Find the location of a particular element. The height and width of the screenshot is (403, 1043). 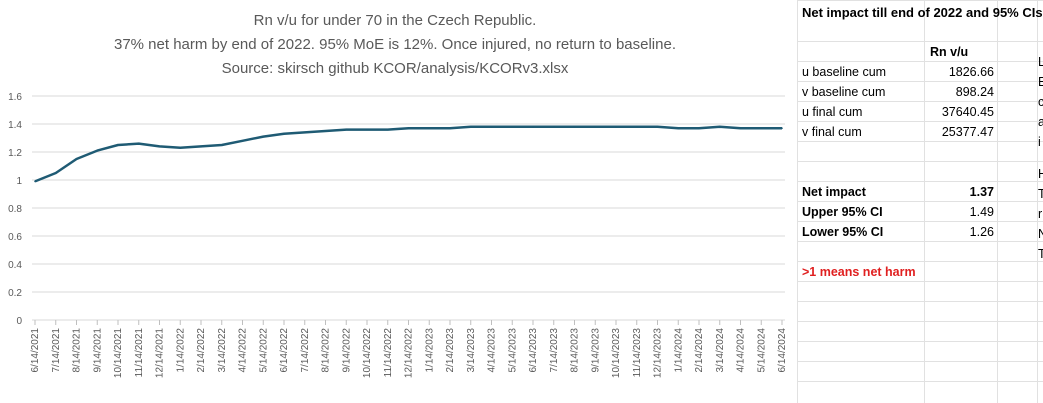

harm-note: >1 means net harm is located at coordinates (859, 272).